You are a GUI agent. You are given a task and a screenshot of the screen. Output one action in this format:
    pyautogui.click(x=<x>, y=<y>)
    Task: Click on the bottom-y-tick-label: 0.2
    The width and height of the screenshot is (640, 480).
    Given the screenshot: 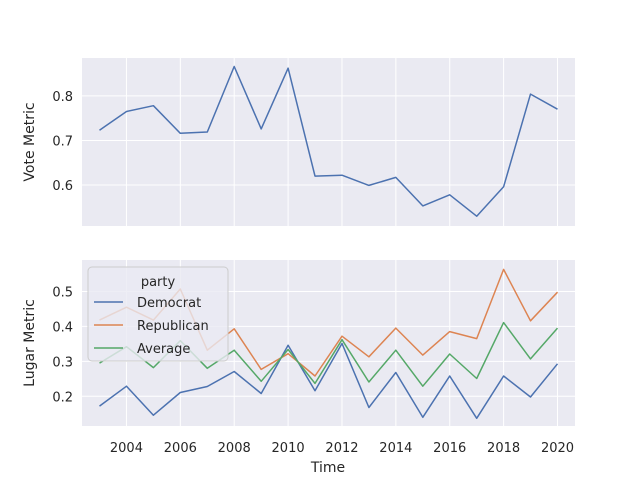 What is the action you would take?
    pyautogui.click(x=62, y=397)
    